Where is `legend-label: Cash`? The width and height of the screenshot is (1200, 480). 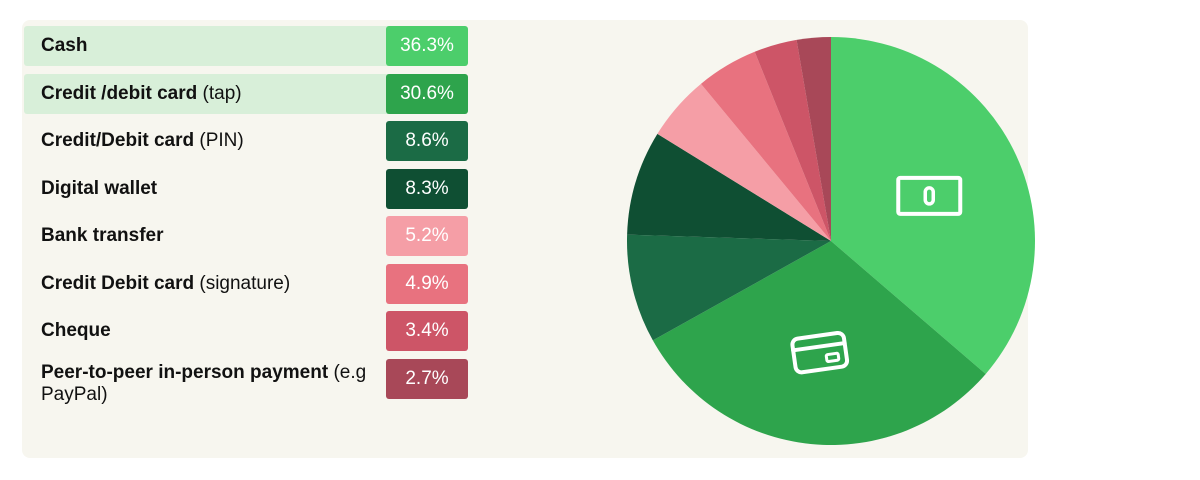 legend-label: Cash is located at coordinates (210, 46).